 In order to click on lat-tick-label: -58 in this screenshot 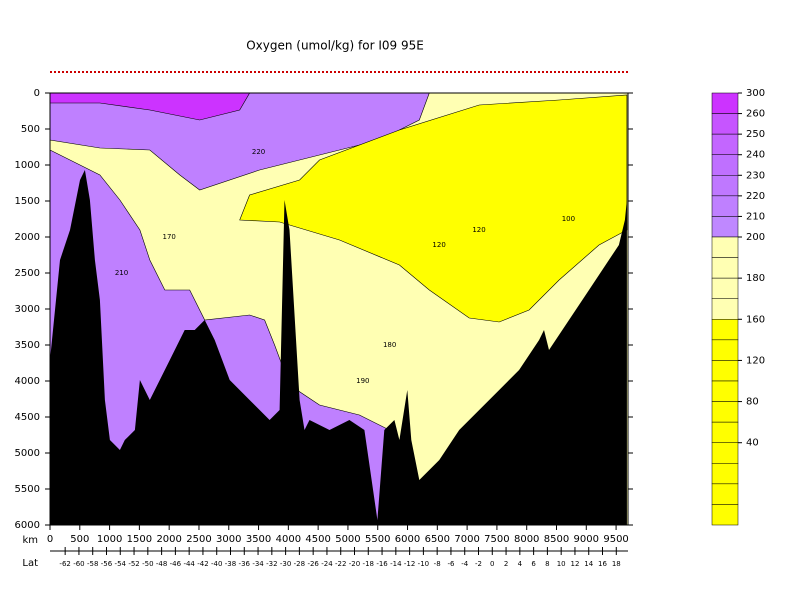, I will do `click(92, 564)`.